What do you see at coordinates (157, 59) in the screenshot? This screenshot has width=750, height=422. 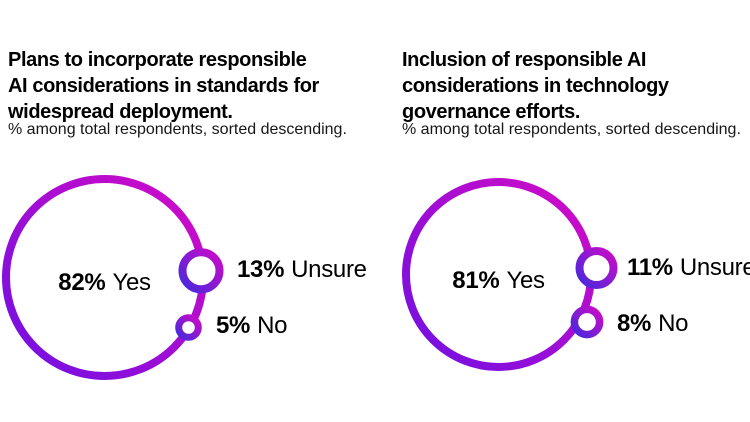 I see `chart-title-line: Plans to incorporate responsible` at bounding box center [157, 59].